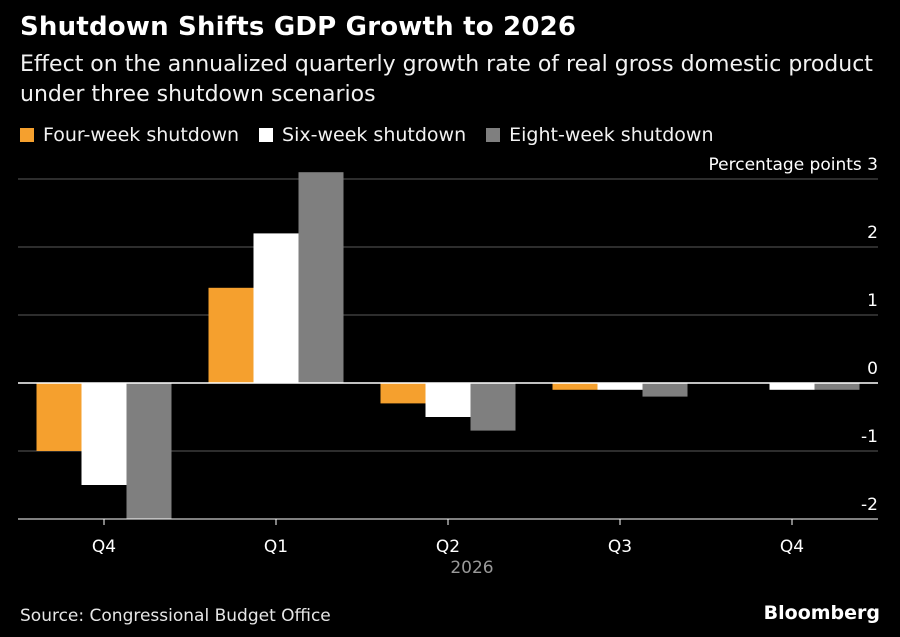  What do you see at coordinates (471, 568) in the screenshot?
I see `x-axis-year-label: 2026` at bounding box center [471, 568].